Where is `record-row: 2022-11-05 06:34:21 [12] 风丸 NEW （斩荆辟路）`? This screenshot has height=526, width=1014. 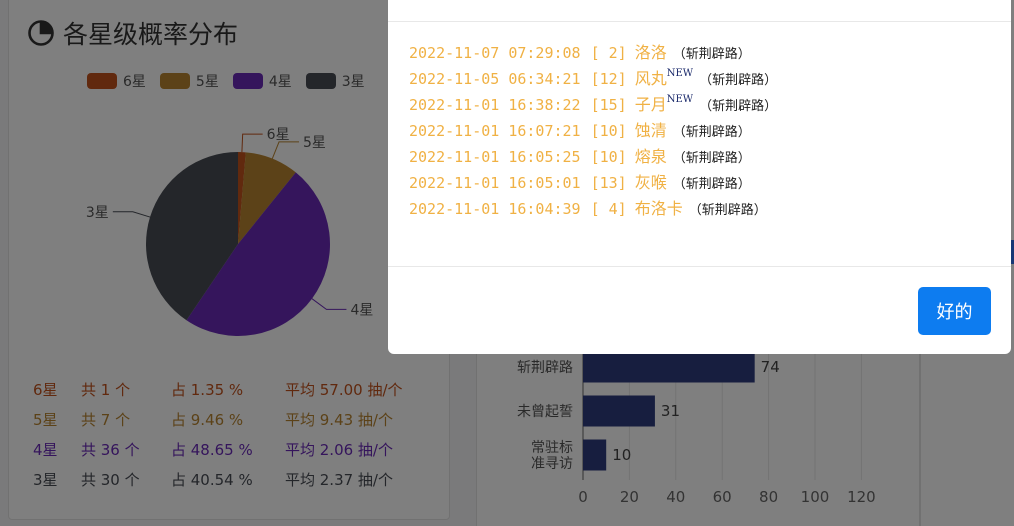
record-row: 2022-11-05 06:34:21 [12] 风丸 NEW （斩荆辟路） is located at coordinates (593, 79).